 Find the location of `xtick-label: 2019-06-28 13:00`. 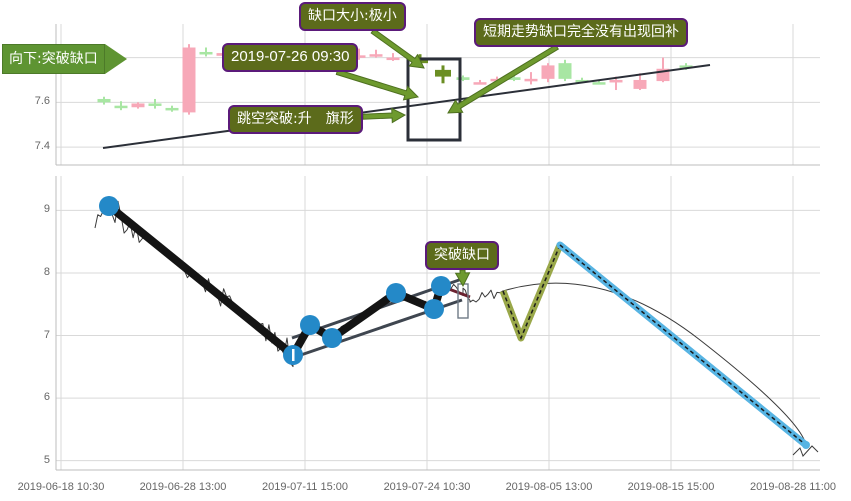

xtick-label: 2019-06-28 13:00 is located at coordinates (183, 487).